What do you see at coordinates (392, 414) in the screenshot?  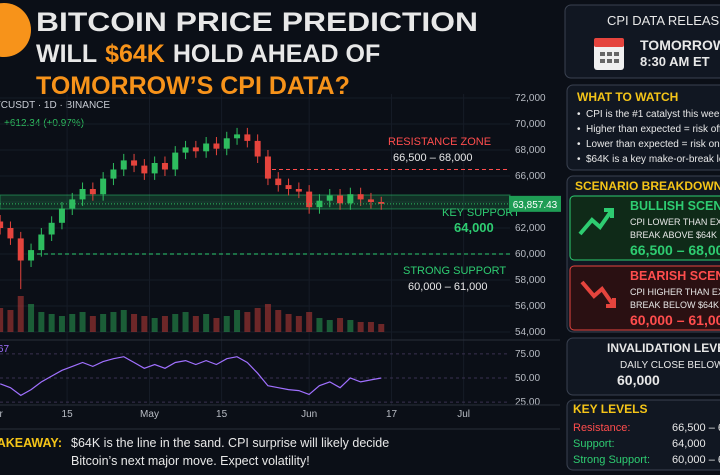 I see `x-tick-label: 17` at bounding box center [392, 414].